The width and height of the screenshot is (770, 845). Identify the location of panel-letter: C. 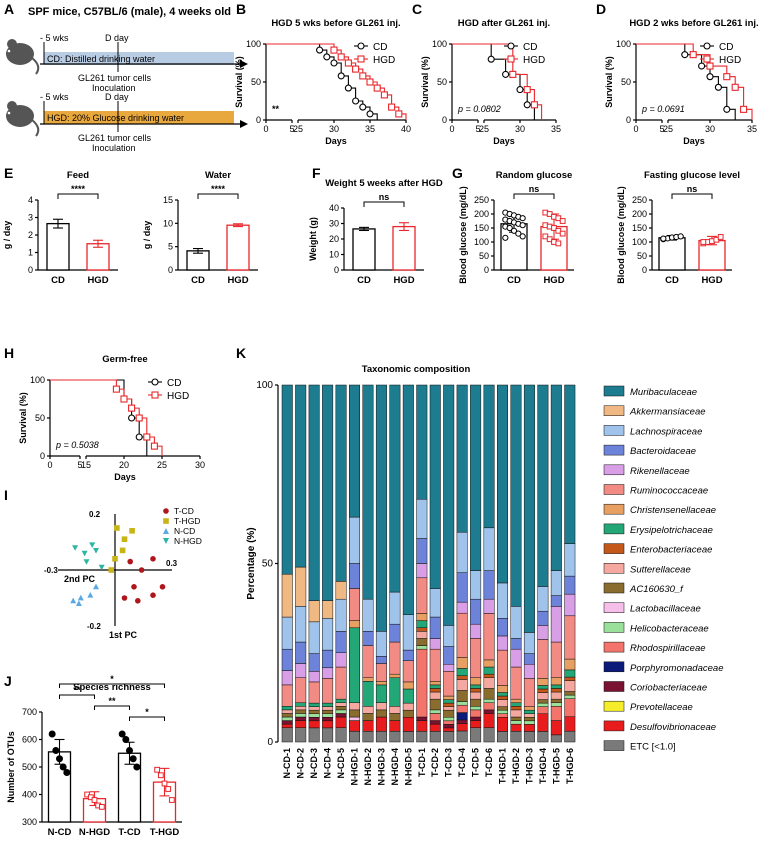
(417, 9).